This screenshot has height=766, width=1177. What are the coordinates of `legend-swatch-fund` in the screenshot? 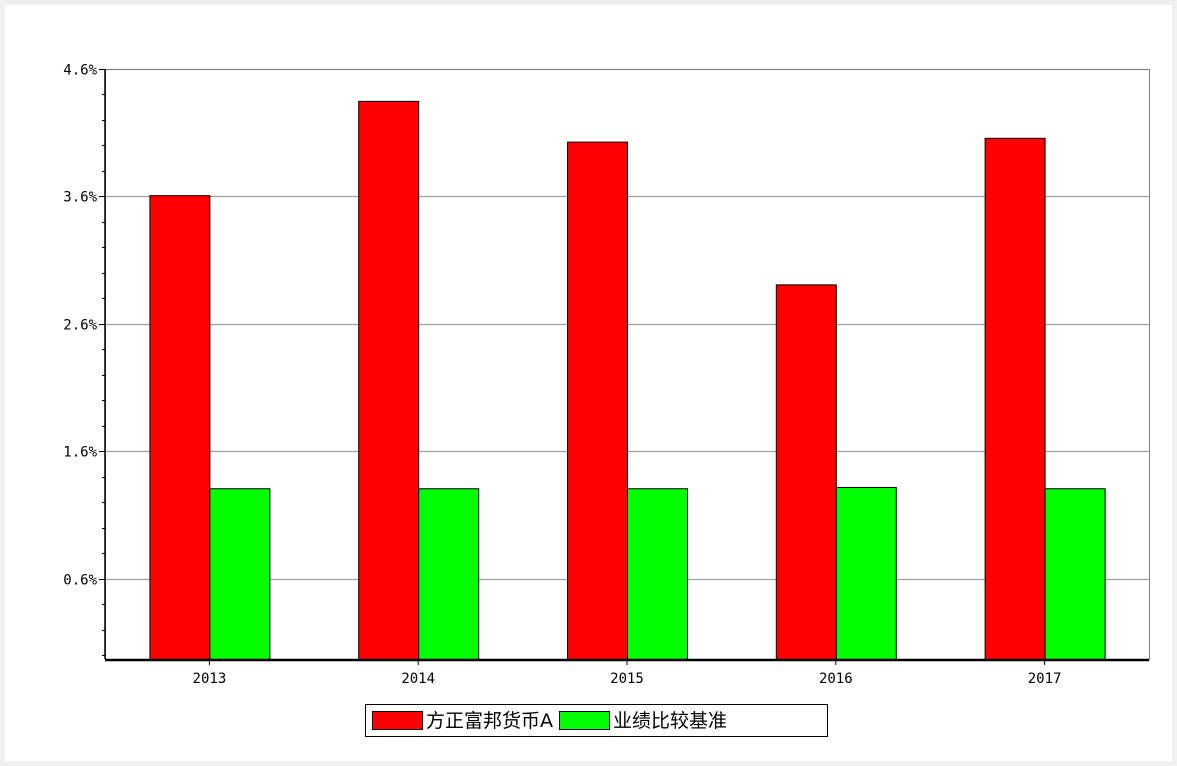 It's located at (397, 720).